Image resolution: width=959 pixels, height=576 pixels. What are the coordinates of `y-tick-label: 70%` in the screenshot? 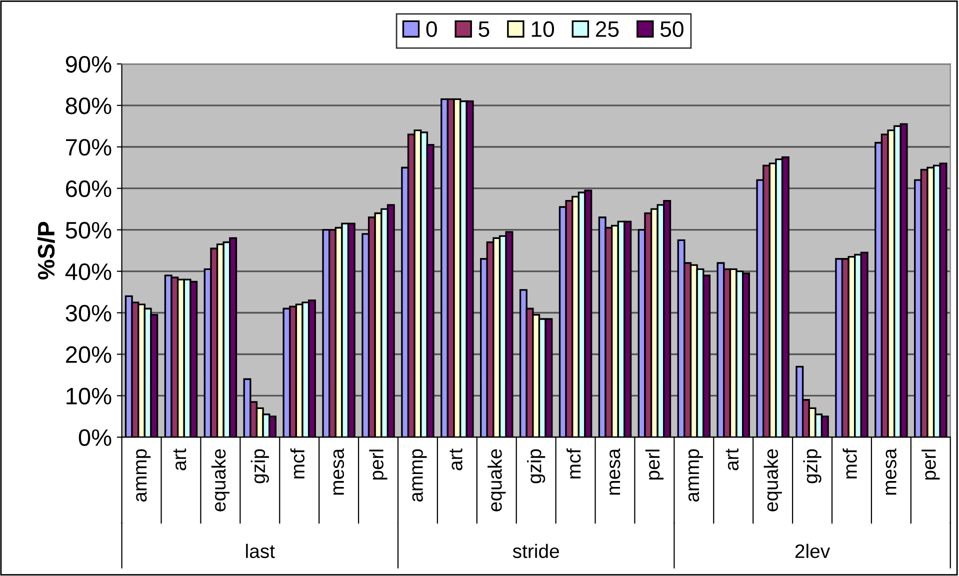 It's located at (89, 147).